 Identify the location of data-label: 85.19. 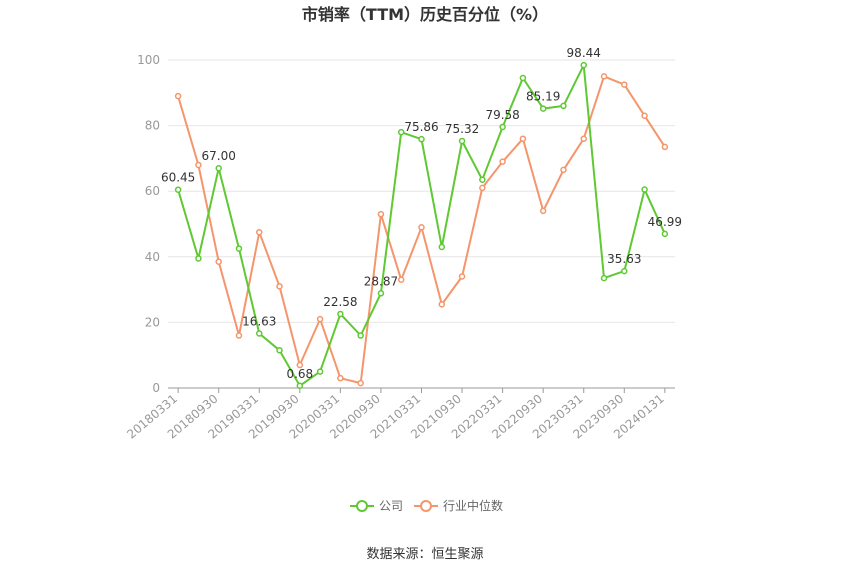
(543, 97).